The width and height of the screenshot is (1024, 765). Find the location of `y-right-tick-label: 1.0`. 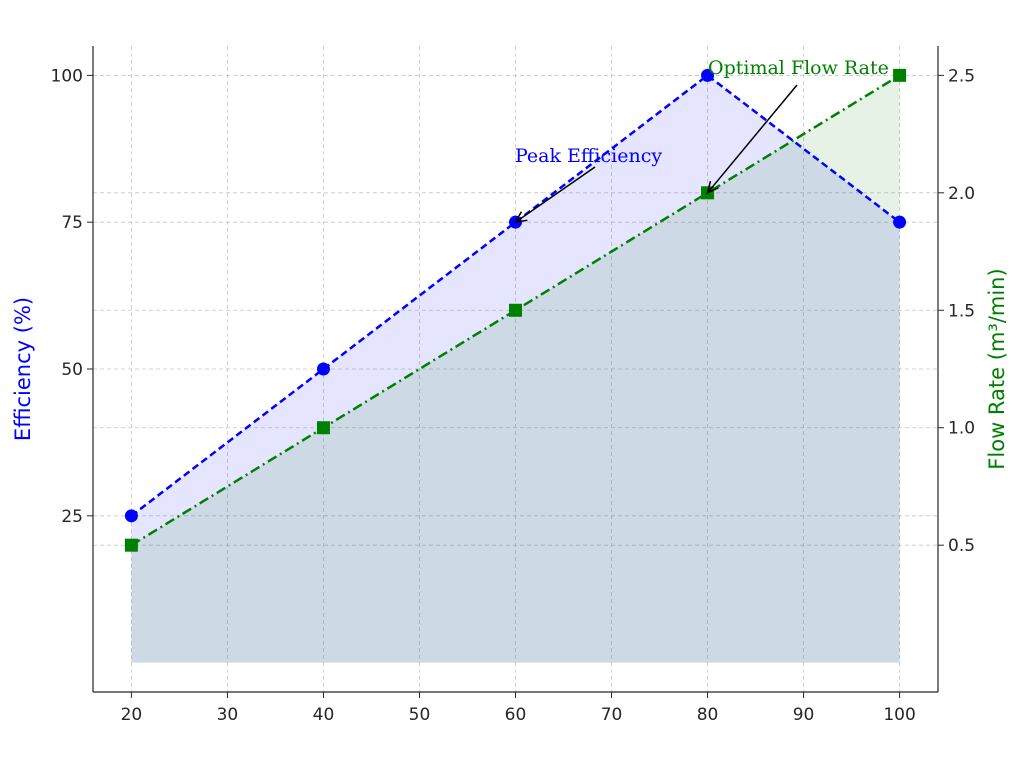

y-right-tick-label: 1.0 is located at coordinates (961, 429).